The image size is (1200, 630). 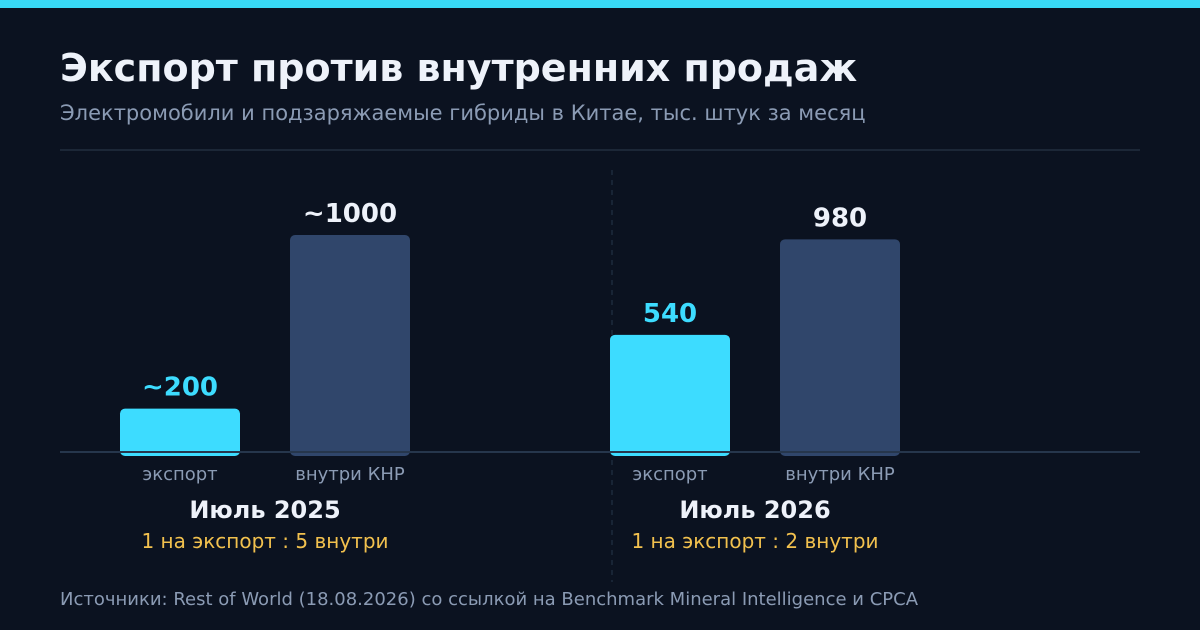 What do you see at coordinates (840, 474) in the screenshot?
I see `category-label-domestic-2: внутри КНР` at bounding box center [840, 474].